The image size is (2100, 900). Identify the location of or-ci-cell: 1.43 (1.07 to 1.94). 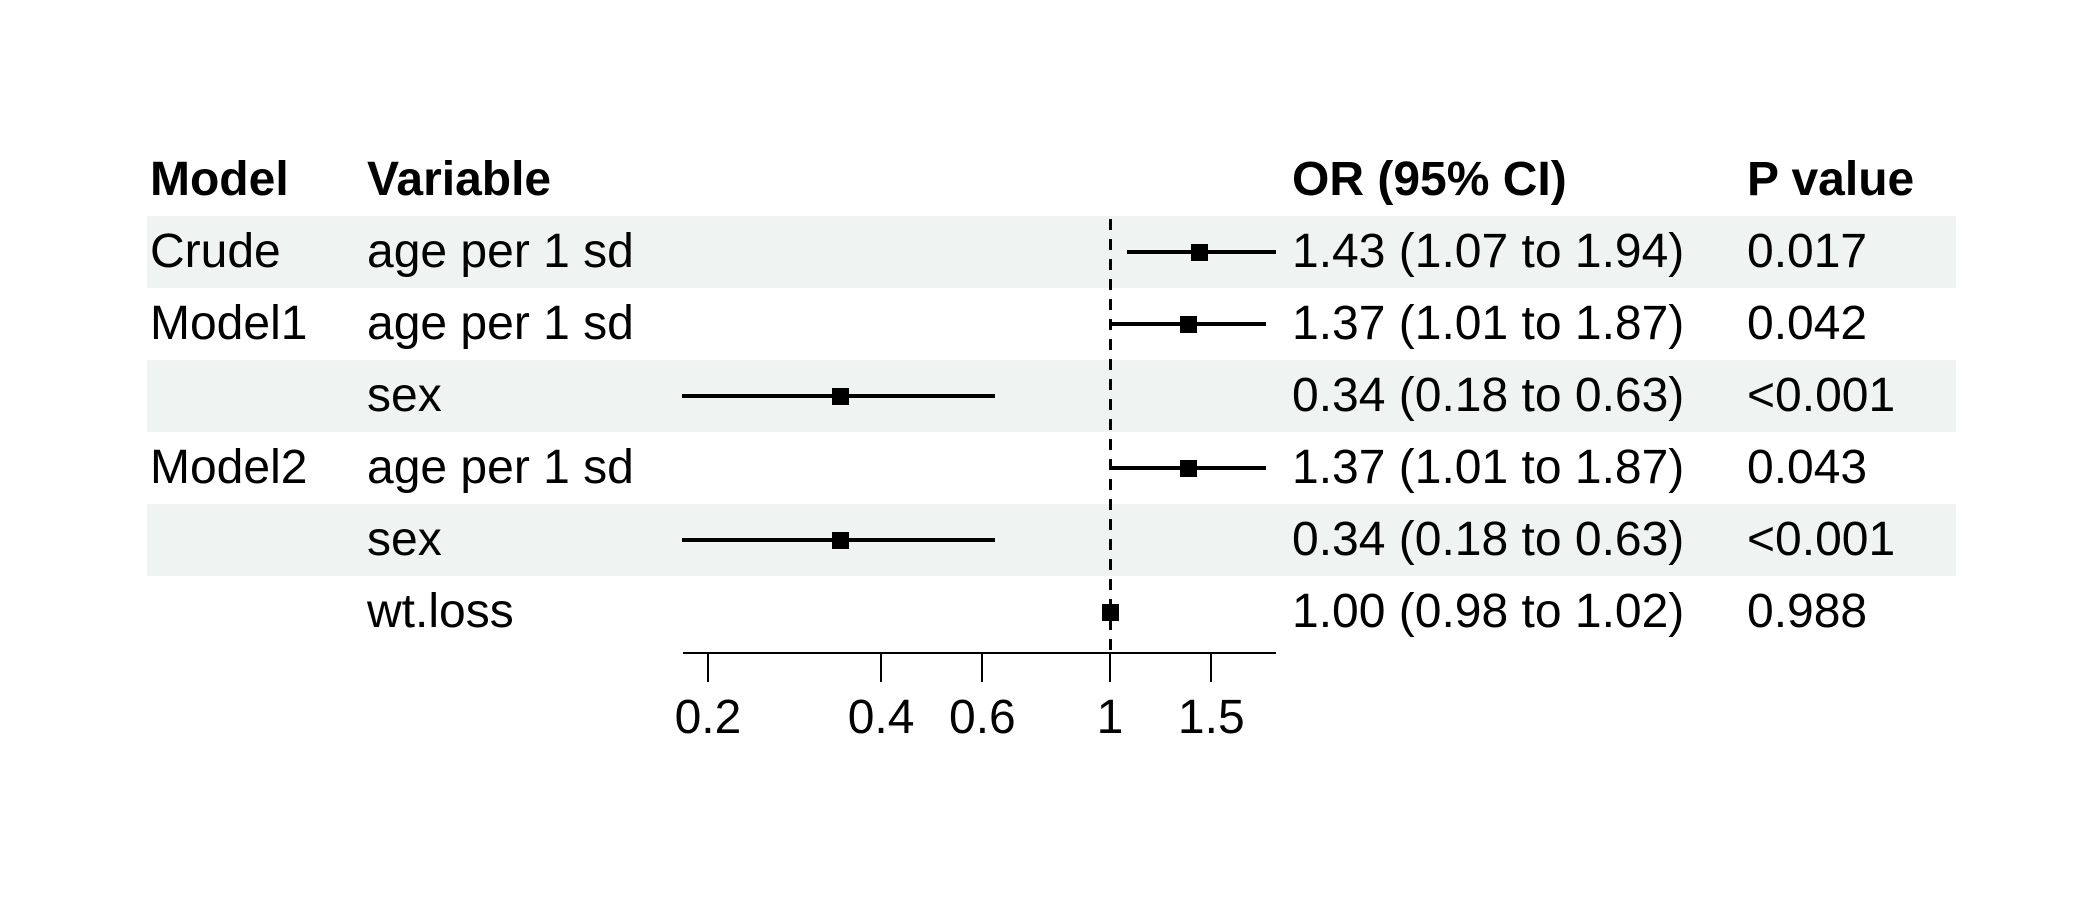
(1488, 251).